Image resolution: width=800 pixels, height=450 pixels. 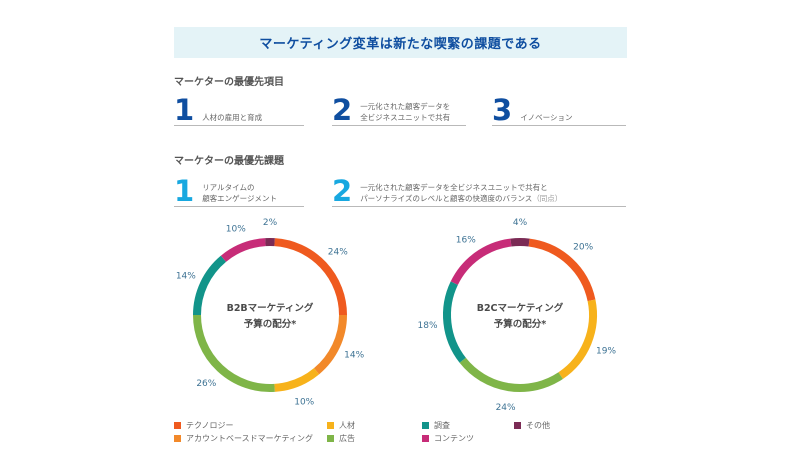 What do you see at coordinates (577, 339) in the screenshot?
I see `chart2-slice-talent` at bounding box center [577, 339].